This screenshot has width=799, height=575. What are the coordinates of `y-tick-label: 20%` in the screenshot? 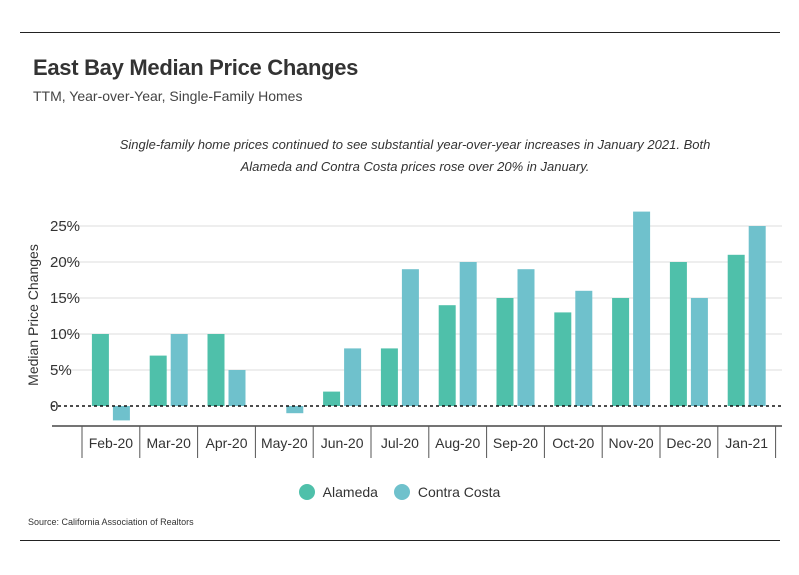 It's located at (65, 262).